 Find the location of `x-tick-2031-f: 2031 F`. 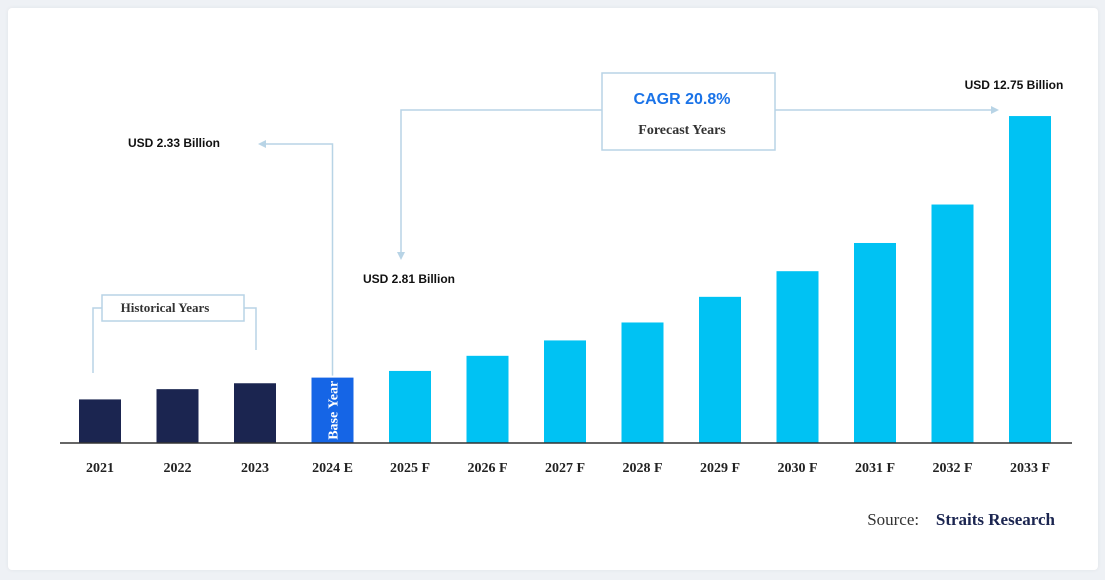

x-tick-2031-f: 2031 F is located at coordinates (875, 468).